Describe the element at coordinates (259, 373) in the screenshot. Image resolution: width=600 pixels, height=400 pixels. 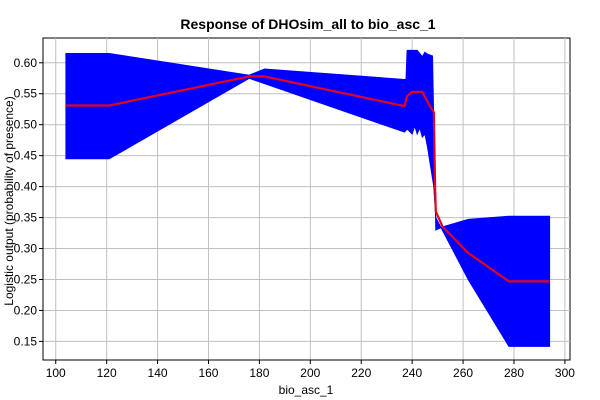
I see `x-tick-label: 180` at that location.